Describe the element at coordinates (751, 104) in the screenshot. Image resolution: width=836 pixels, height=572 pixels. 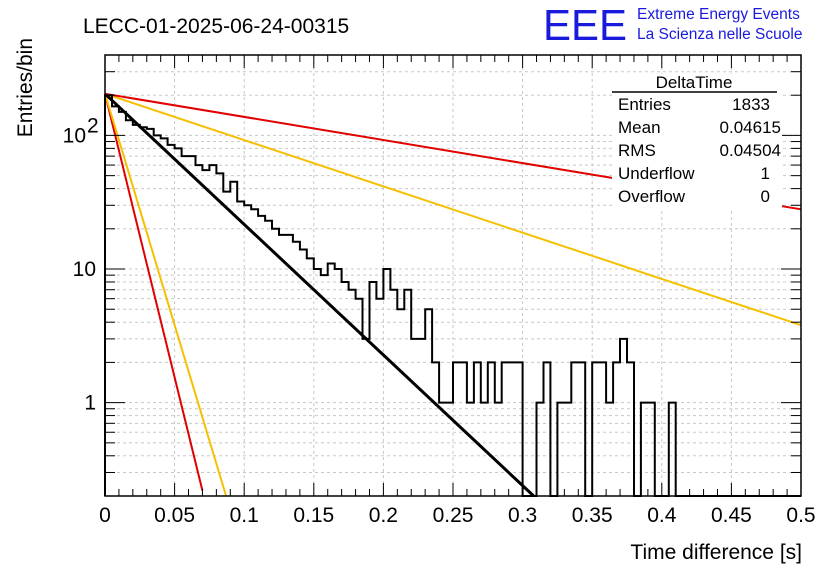
I see `stats-value-entries: 1833` at that location.